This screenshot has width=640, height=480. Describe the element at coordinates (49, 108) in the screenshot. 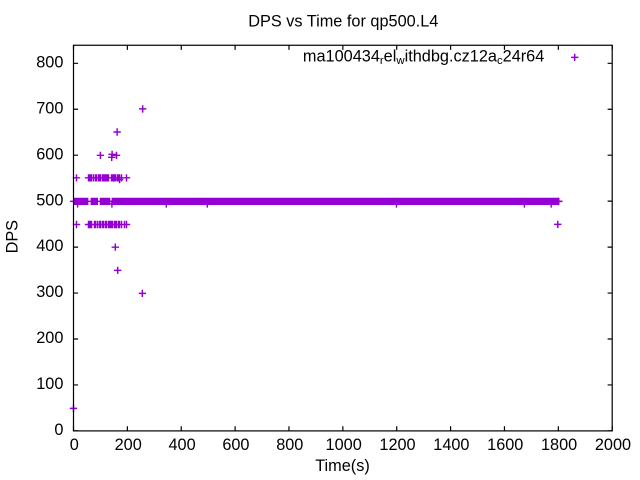

I see `svg-text: 700` at that location.